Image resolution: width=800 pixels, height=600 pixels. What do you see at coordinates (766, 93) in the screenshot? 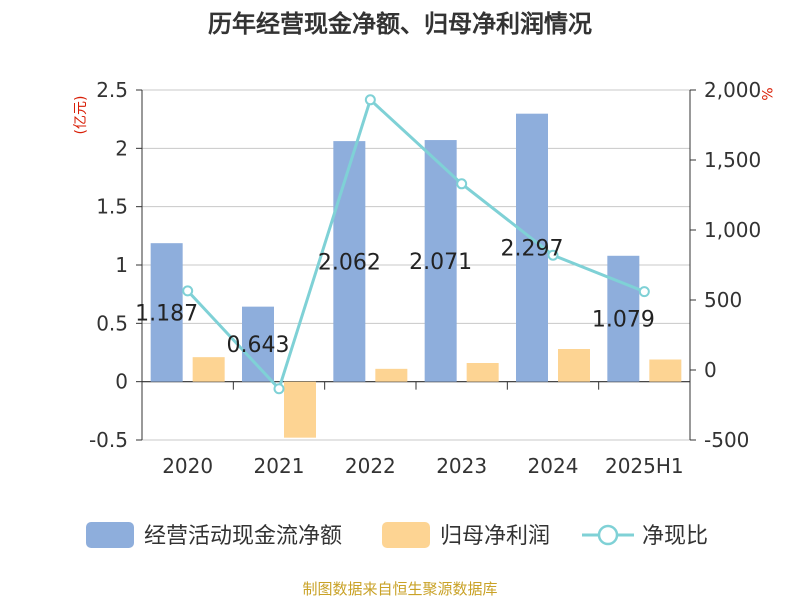
I see `right-axis-unit: %` at bounding box center [766, 93].